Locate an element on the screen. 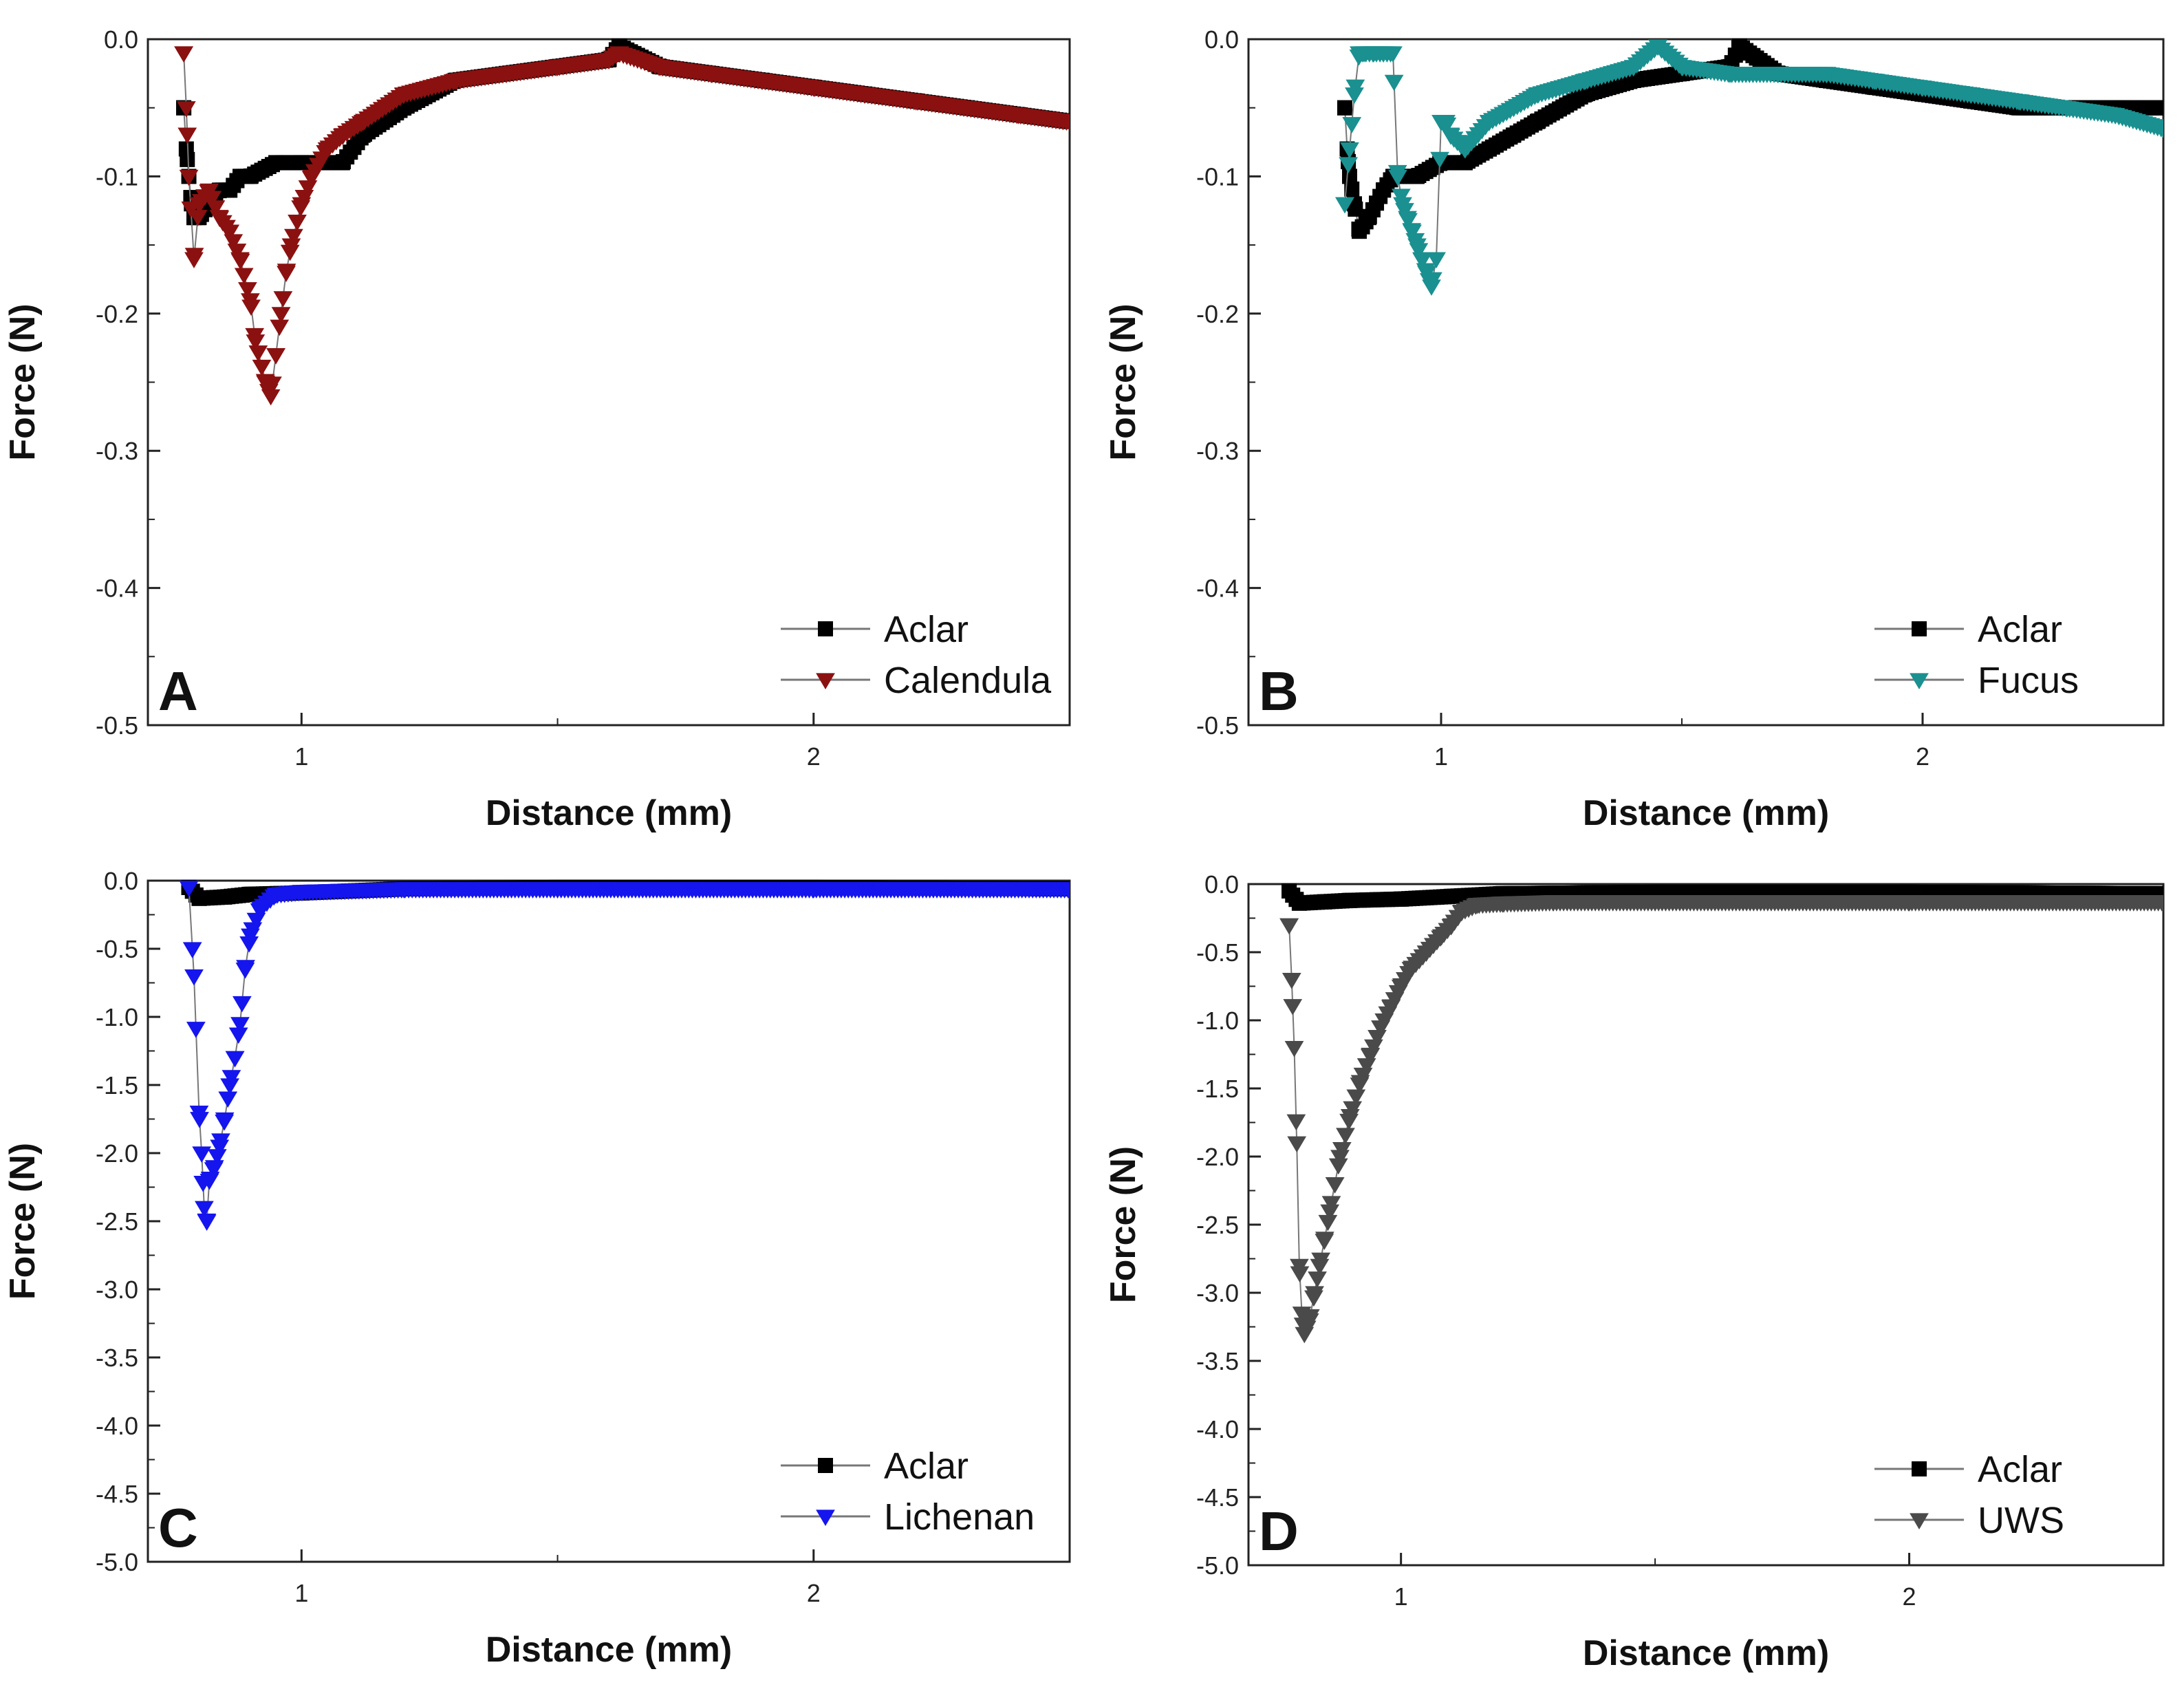 The height and width of the screenshot is (1687, 2184). series-lichenan is located at coordinates (624, 1056).